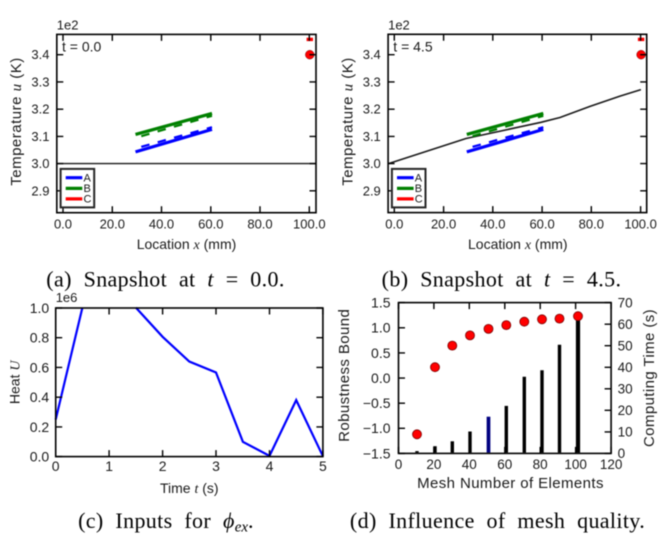 This screenshot has height=543, width=672. What do you see at coordinates (344, 375) in the screenshot?
I see `svg-text: Robustness Bound` at bounding box center [344, 375].